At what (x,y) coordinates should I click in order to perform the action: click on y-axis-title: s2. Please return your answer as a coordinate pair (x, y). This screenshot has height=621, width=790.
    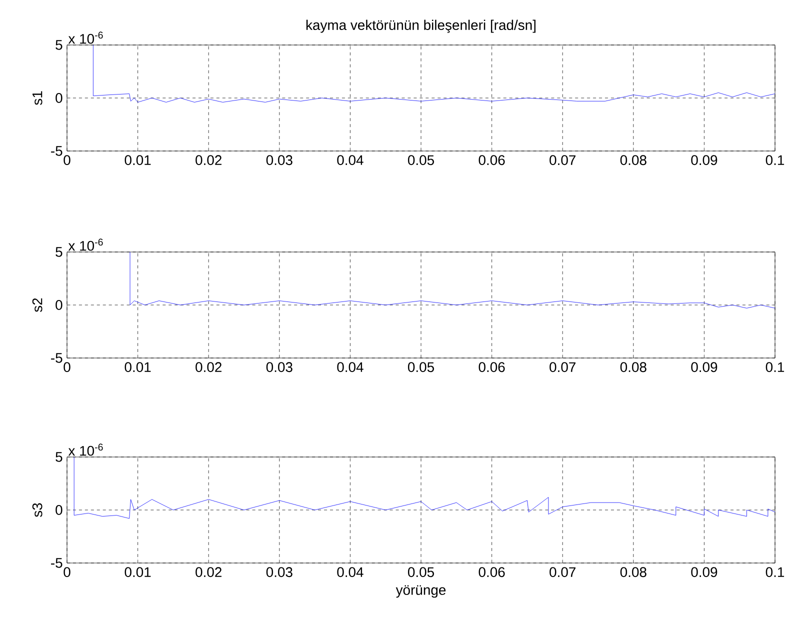
    Looking at the image, I should click on (37, 305).